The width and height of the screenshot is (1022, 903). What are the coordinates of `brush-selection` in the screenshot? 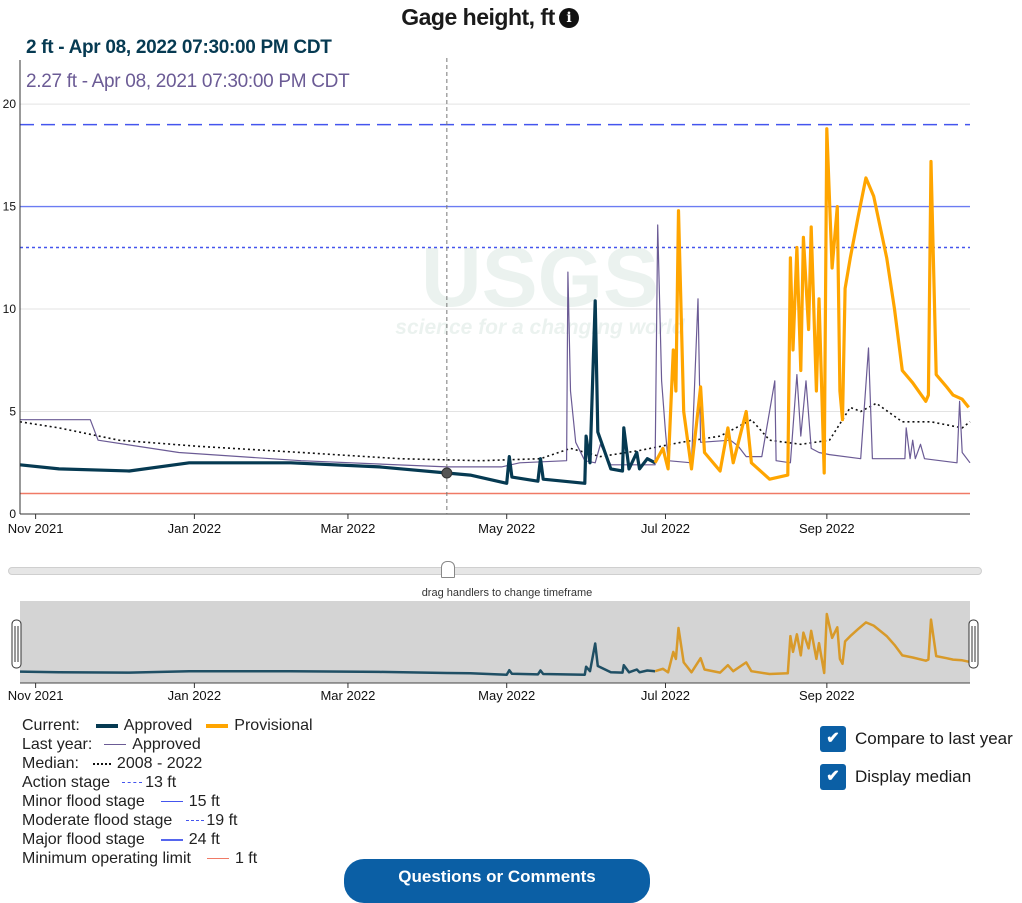 It's located at (495, 642).